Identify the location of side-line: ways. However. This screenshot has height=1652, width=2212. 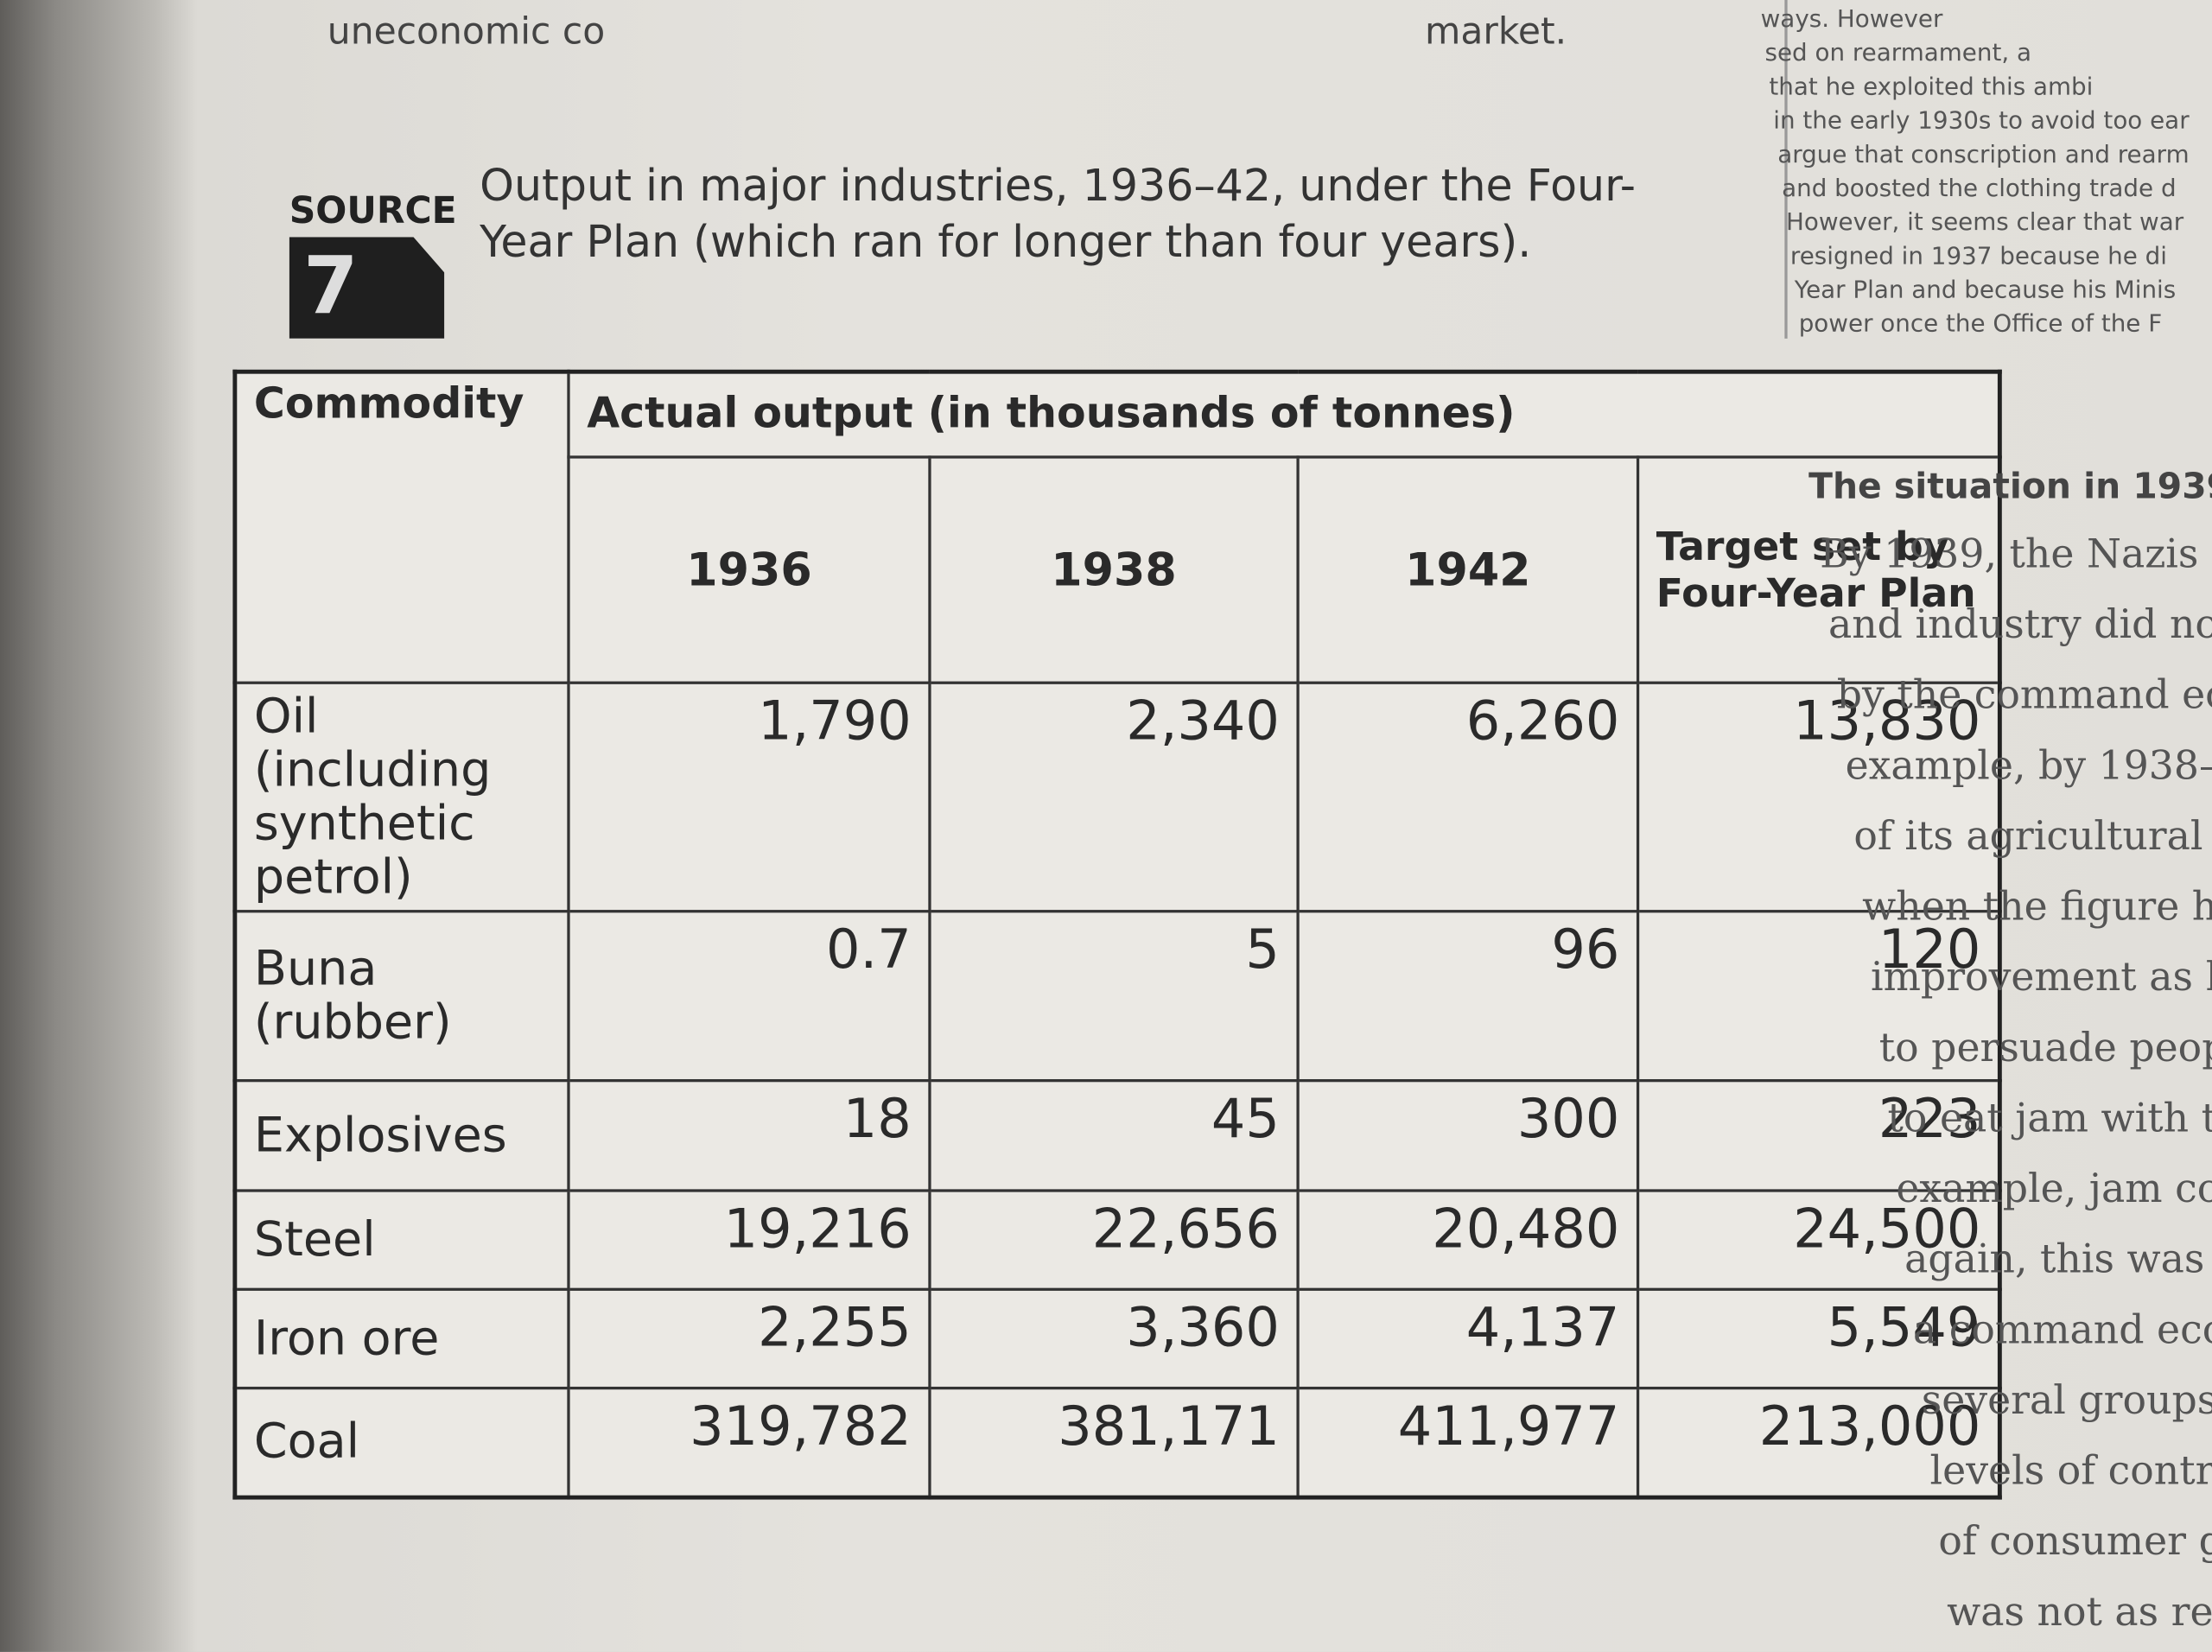
(1851, 20).